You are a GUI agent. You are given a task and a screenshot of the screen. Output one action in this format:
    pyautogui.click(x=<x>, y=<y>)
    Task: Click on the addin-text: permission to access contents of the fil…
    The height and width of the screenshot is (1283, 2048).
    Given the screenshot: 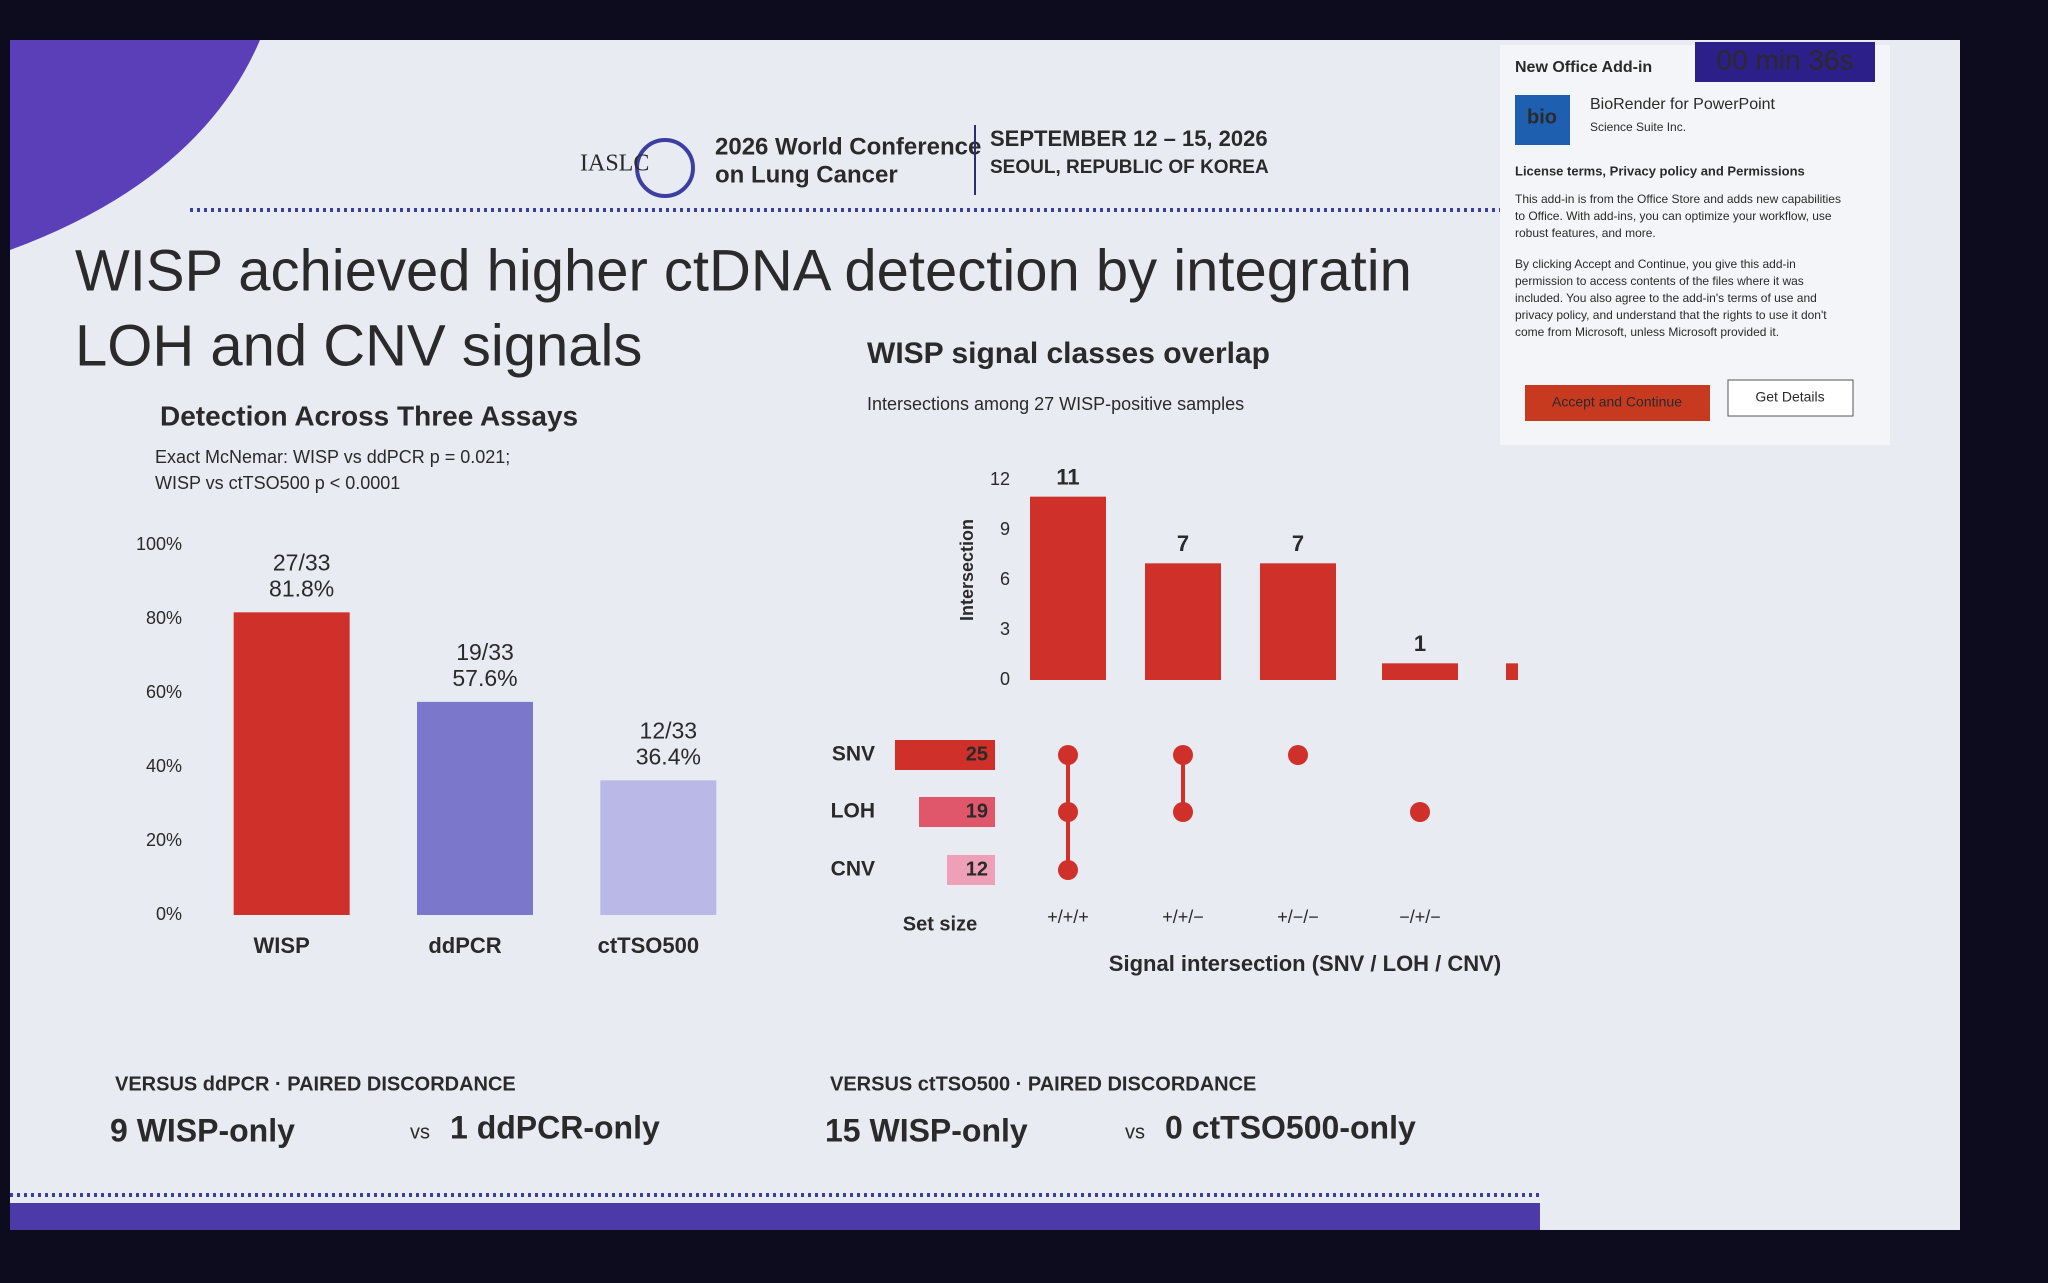 What is the action you would take?
    pyautogui.click(x=1659, y=281)
    